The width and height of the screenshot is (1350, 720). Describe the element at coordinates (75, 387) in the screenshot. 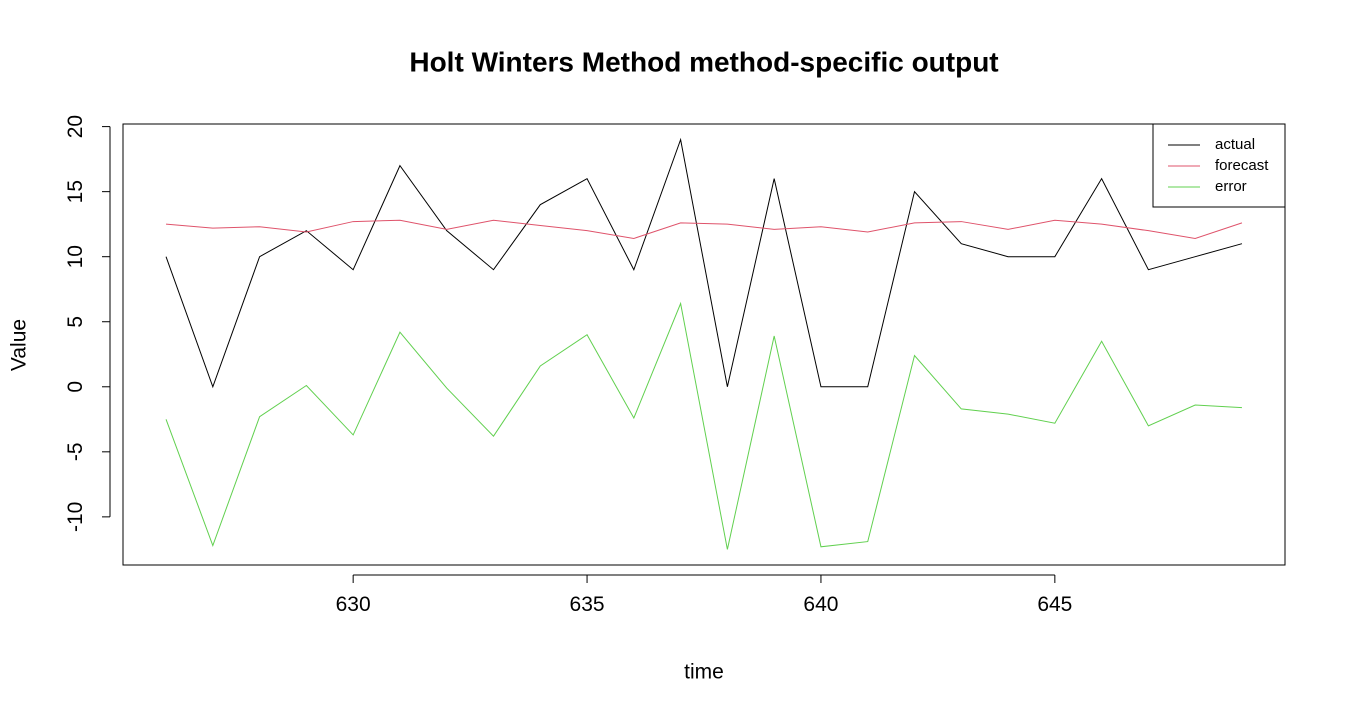

I see `y-tick-label: 0` at that location.